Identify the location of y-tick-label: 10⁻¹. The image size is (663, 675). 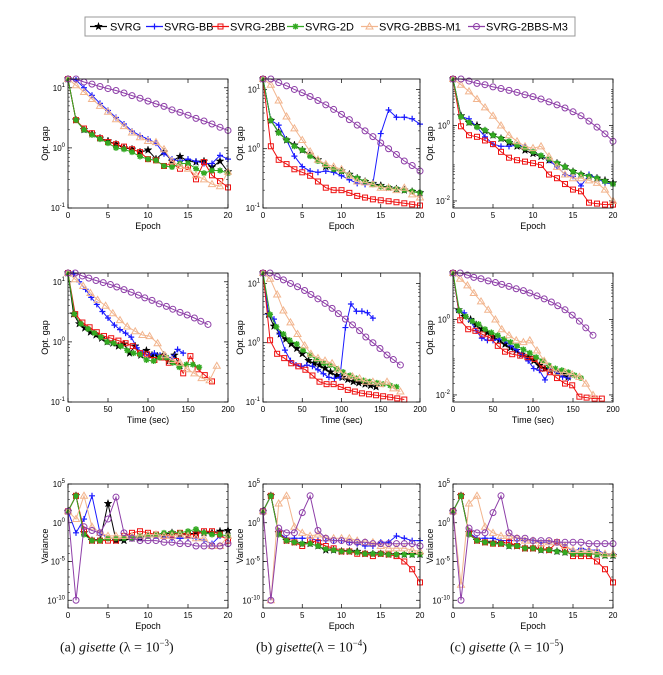
(58, 208).